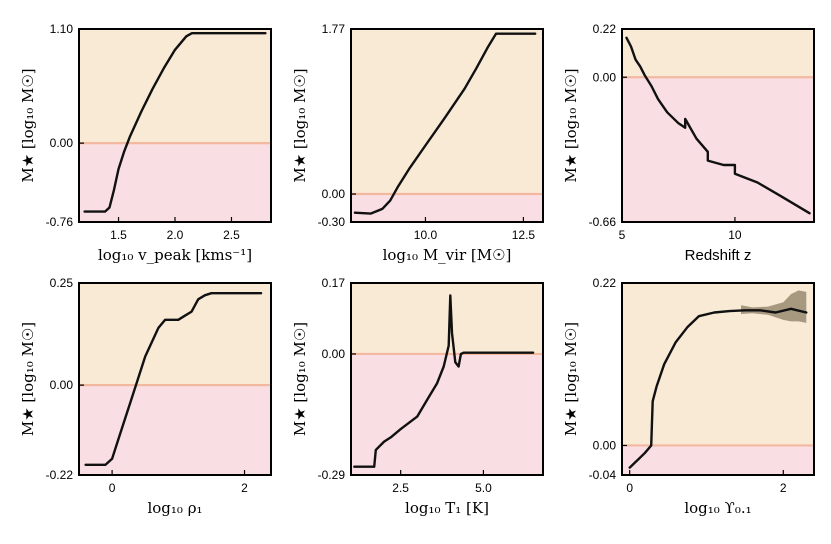 The image size is (831, 544). I want to click on uncertainty-band, so click(774, 306).